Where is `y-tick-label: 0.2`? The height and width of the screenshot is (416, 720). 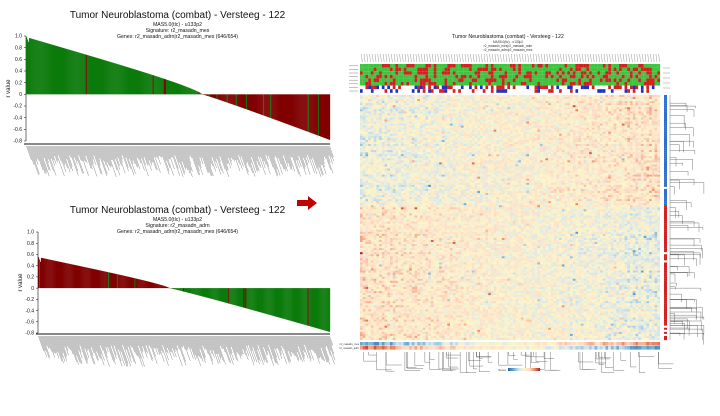 y-tick-label: 0.2 is located at coordinates (30, 278).